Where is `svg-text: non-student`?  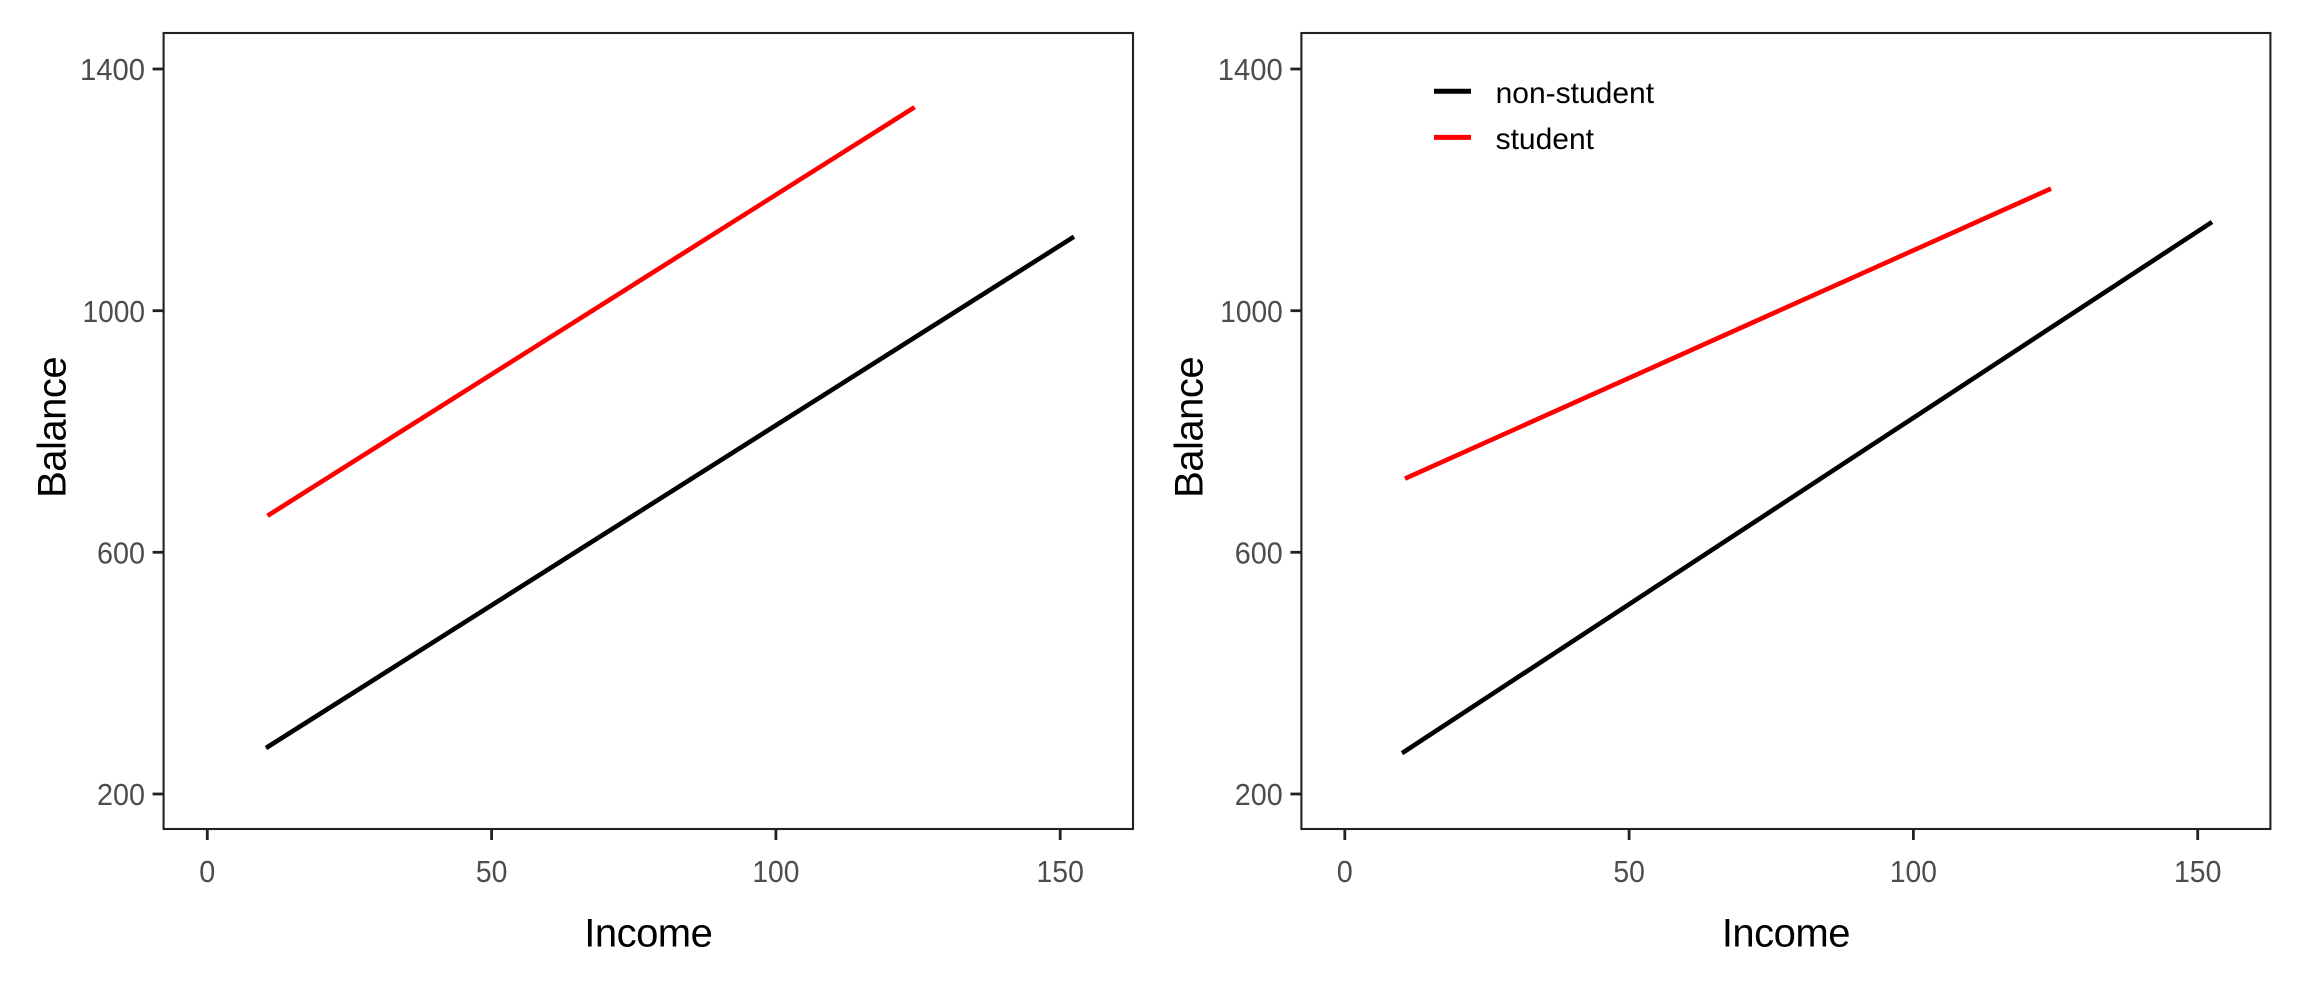 svg-text: non-student is located at coordinates (1575, 93).